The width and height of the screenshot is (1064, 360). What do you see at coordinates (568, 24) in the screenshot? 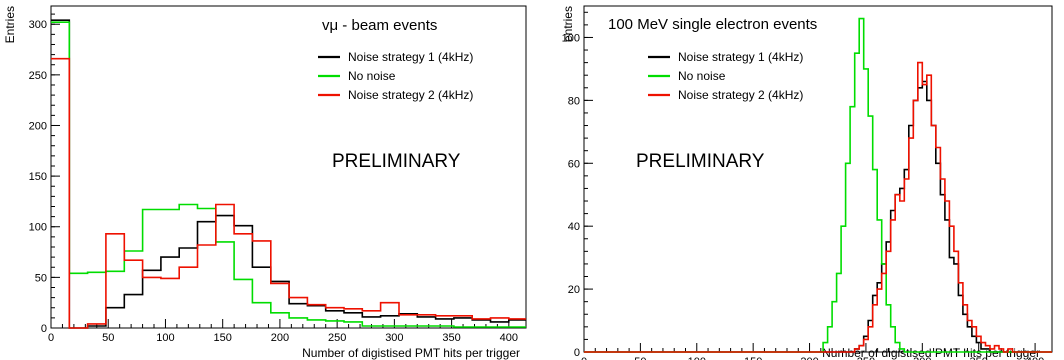
I see `y-axis-label: entries` at bounding box center [568, 24].